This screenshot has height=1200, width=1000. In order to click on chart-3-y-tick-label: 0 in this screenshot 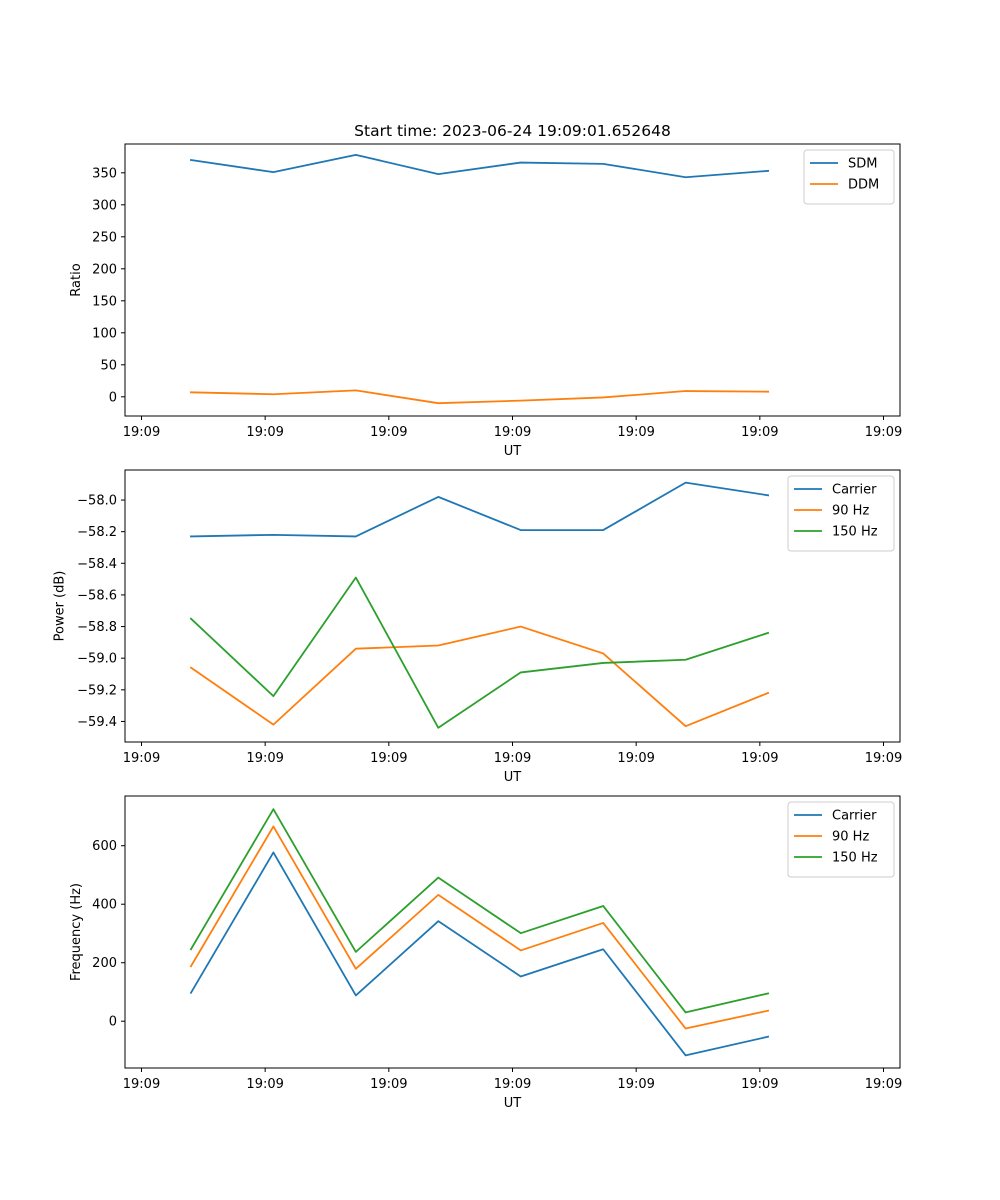, I will do `click(113, 1022)`.